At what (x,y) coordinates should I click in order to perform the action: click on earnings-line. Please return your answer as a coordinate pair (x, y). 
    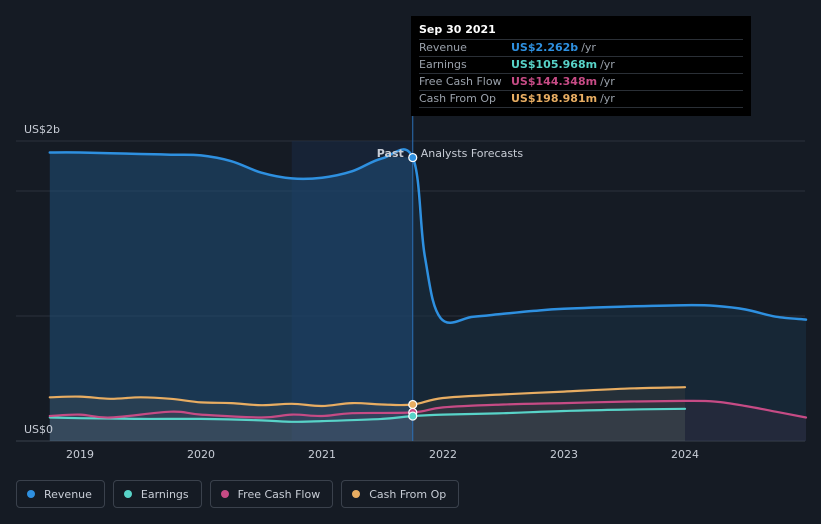
    Looking at the image, I should click on (367, 415).